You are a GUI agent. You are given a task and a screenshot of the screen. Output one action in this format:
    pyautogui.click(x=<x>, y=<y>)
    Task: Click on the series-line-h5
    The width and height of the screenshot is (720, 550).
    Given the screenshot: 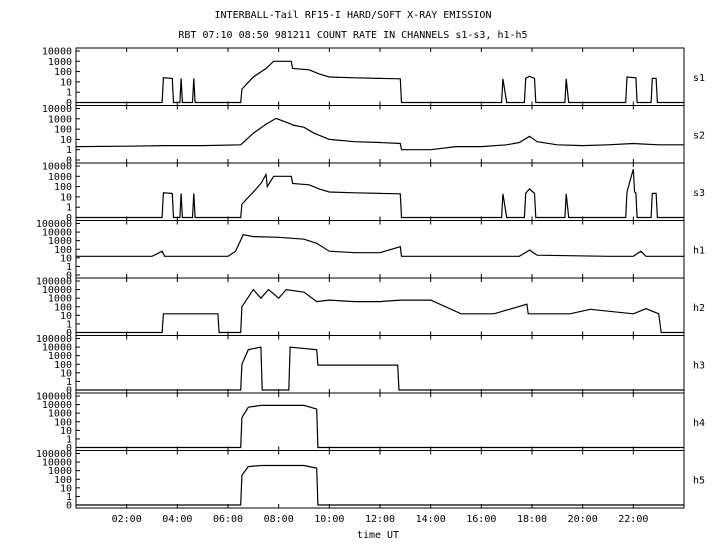 What is the action you would take?
    pyautogui.click(x=380, y=485)
    